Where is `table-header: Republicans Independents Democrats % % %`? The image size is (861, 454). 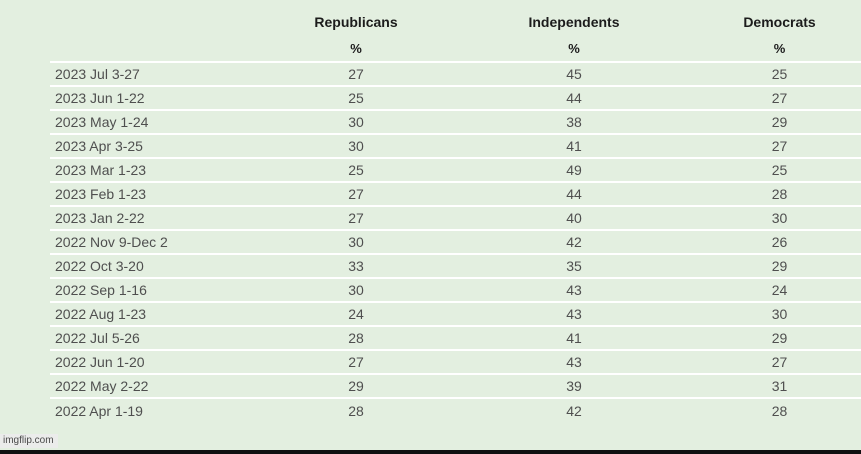 table-header: Republicans Independents Democrats % % % is located at coordinates (455, 31).